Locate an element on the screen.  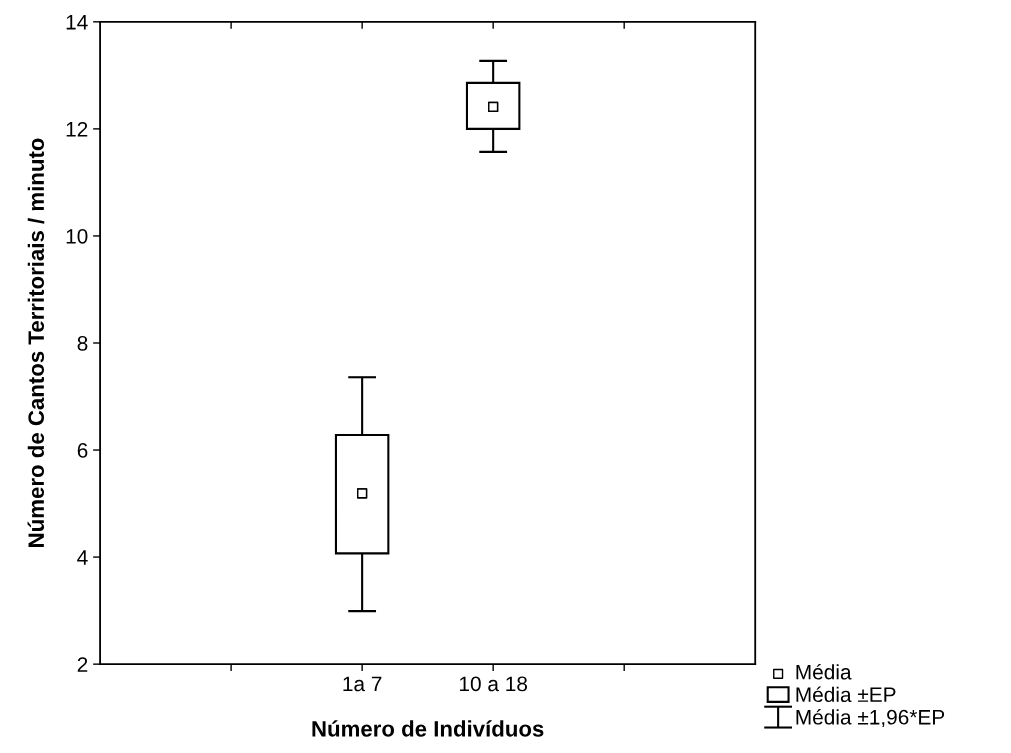
y-tick-label: 6 is located at coordinates (82, 450).